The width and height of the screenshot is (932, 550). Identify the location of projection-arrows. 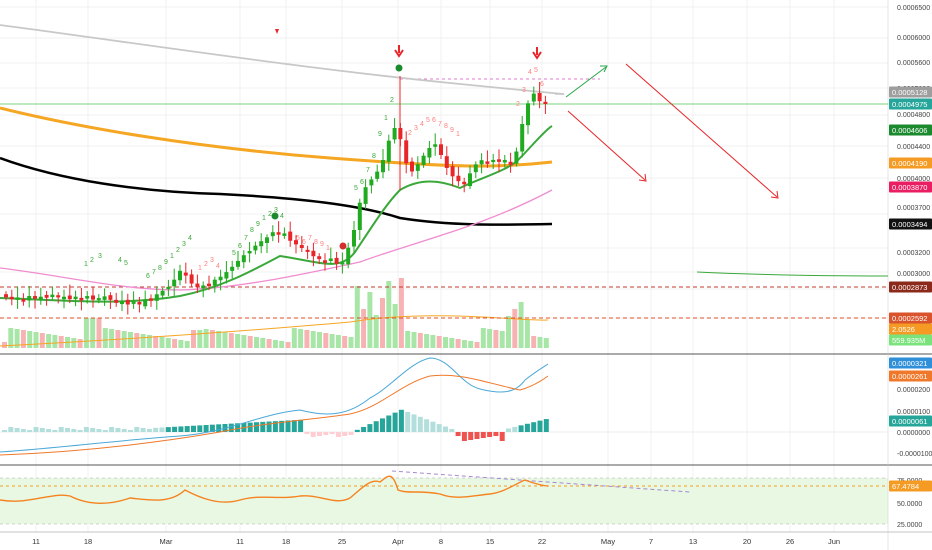
(727, 170).